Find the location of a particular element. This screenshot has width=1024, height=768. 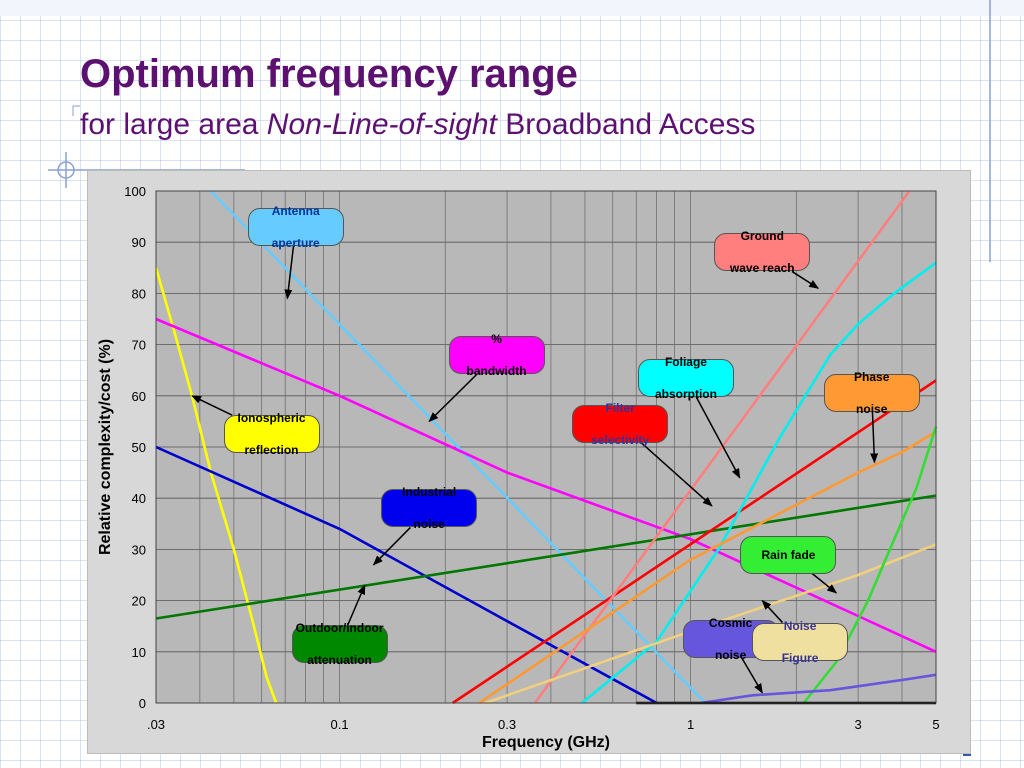

annotation-text: Filter is located at coordinates (620, 407).